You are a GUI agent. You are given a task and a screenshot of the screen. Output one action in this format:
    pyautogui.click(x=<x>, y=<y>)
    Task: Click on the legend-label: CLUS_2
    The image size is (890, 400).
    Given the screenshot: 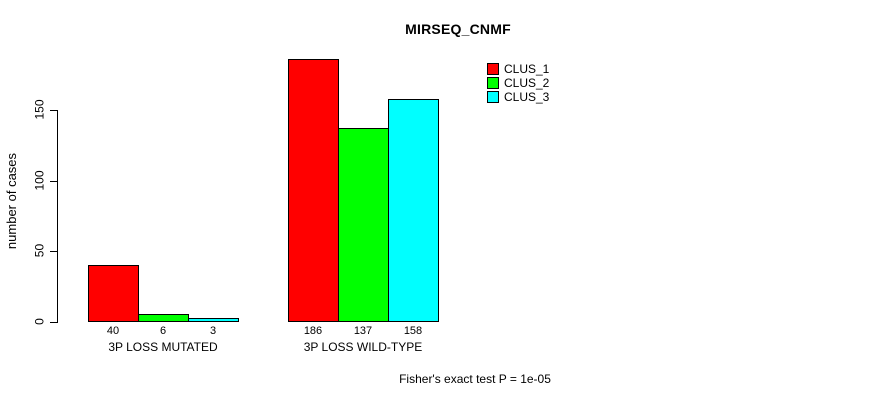 What is the action you would take?
    pyautogui.click(x=527, y=83)
    